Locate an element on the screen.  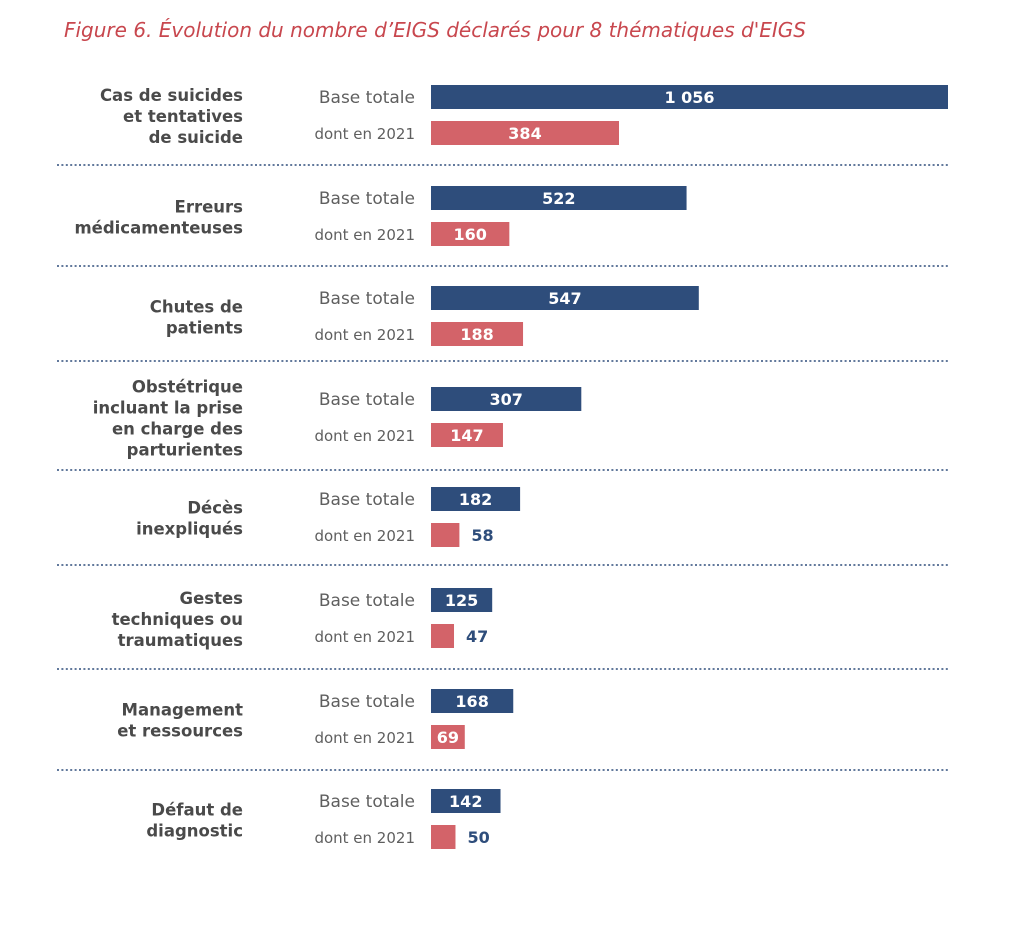
data-label: 47 is located at coordinates (477, 636).